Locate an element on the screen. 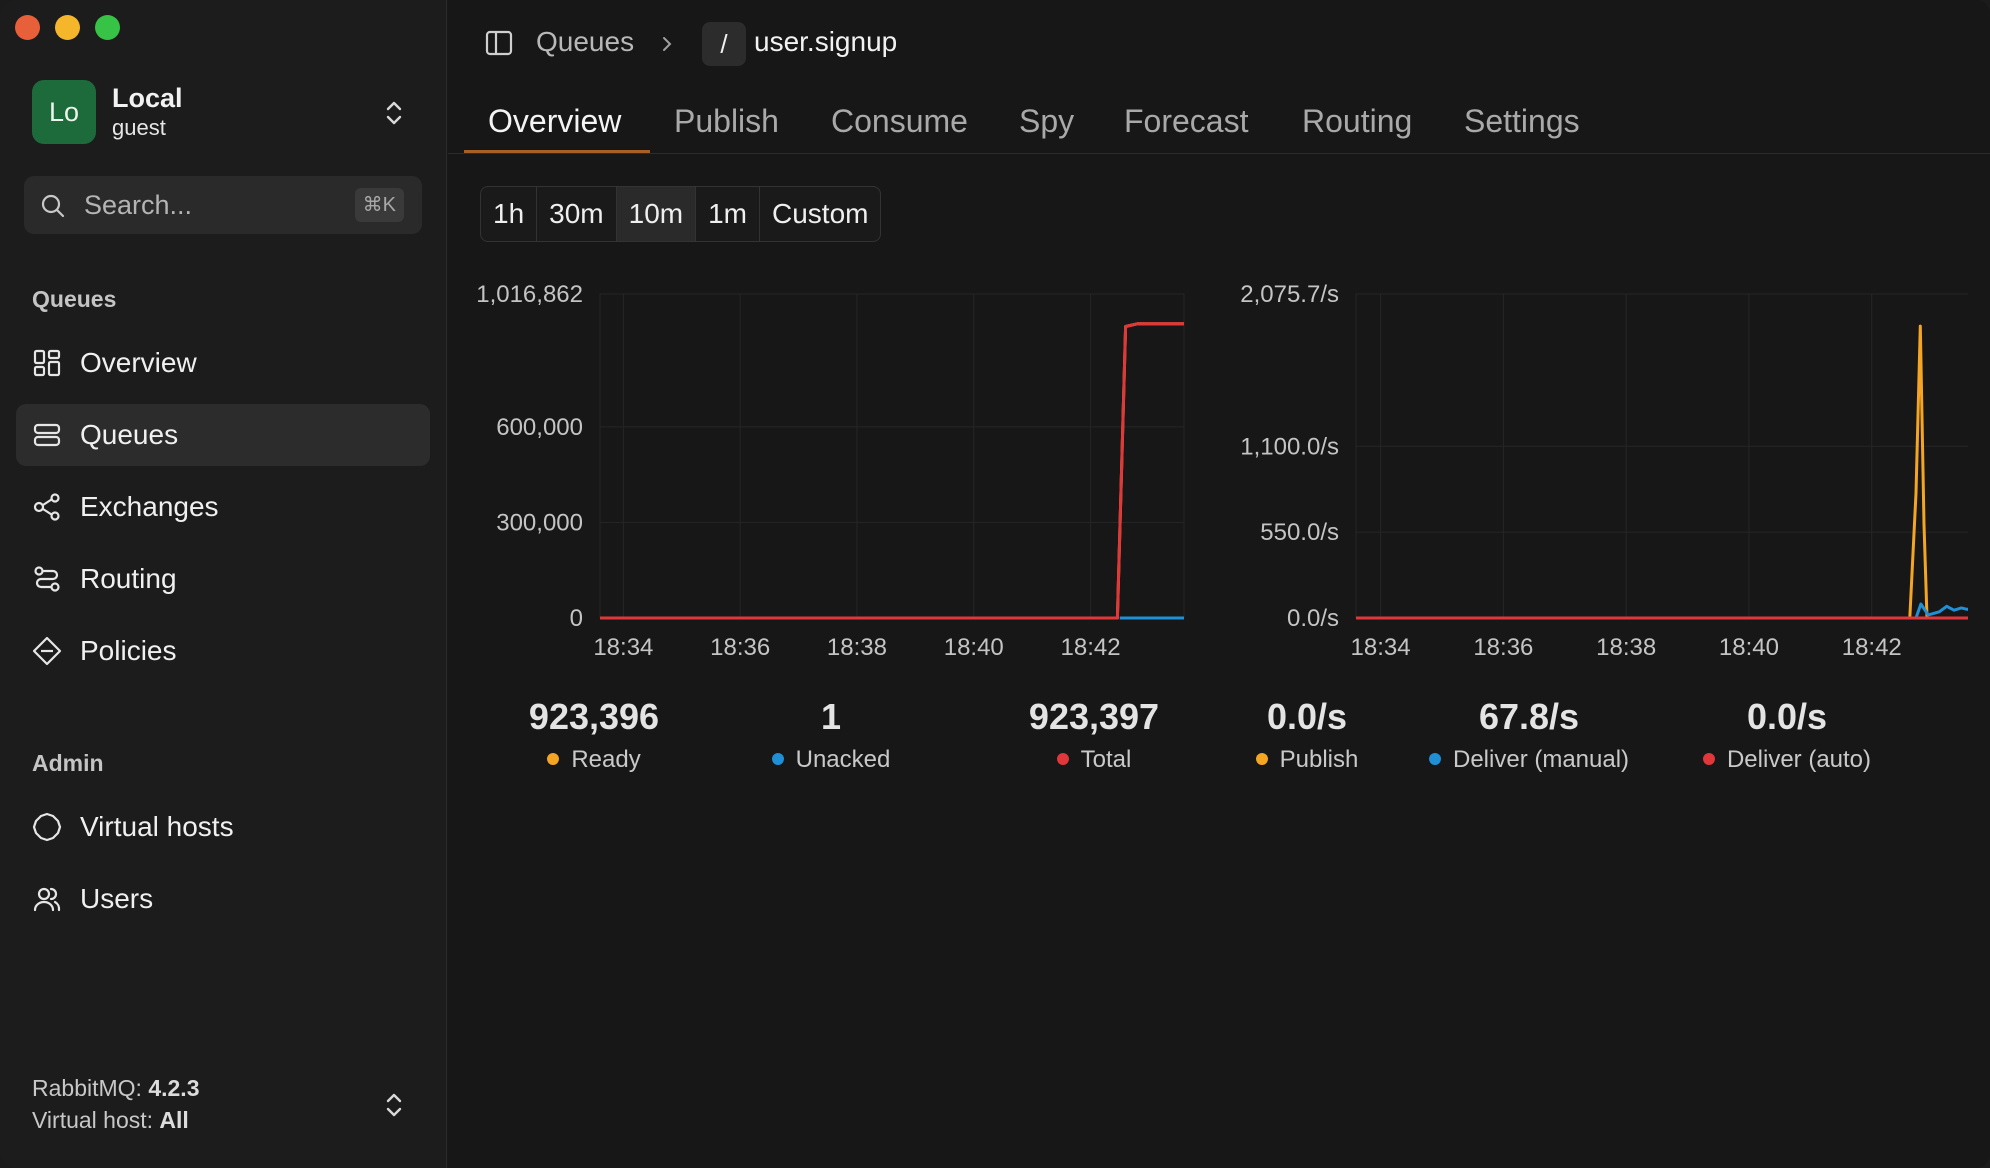 The height and width of the screenshot is (1168, 1990). sidebar-item-routing: Routing is located at coordinates (223, 579).